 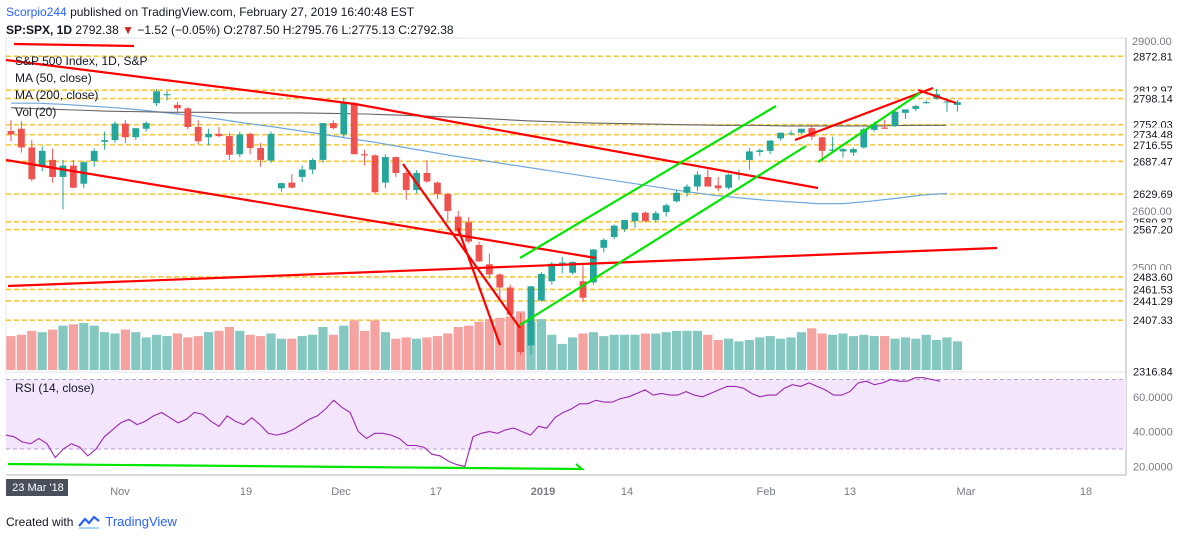 I want to click on trend-red-resistance, so click(x=586, y=146).